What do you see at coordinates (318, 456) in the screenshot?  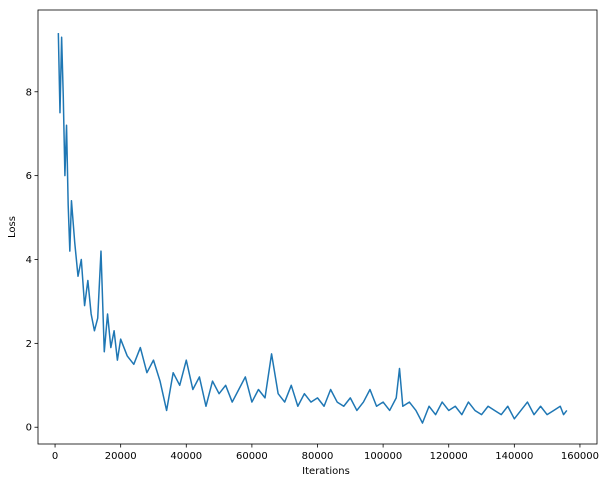 I see `x-tick-label: 80000` at bounding box center [318, 456].